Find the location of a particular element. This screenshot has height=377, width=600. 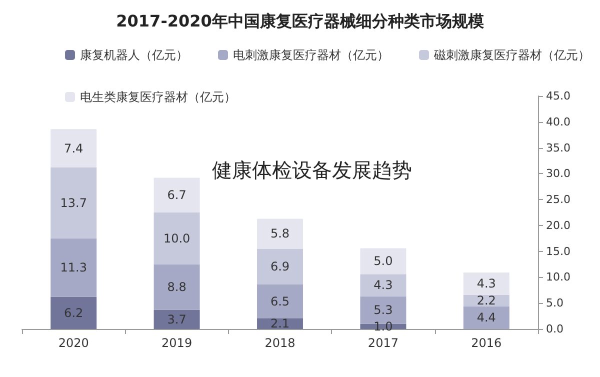

y-tick-label: 30.0 is located at coordinates (558, 173).